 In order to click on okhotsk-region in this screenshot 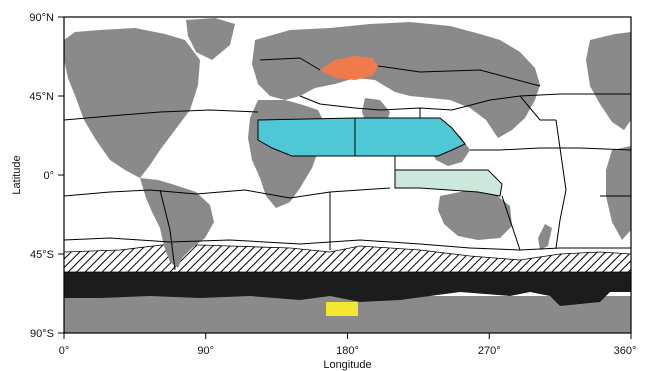, I will do `click(349, 68)`.